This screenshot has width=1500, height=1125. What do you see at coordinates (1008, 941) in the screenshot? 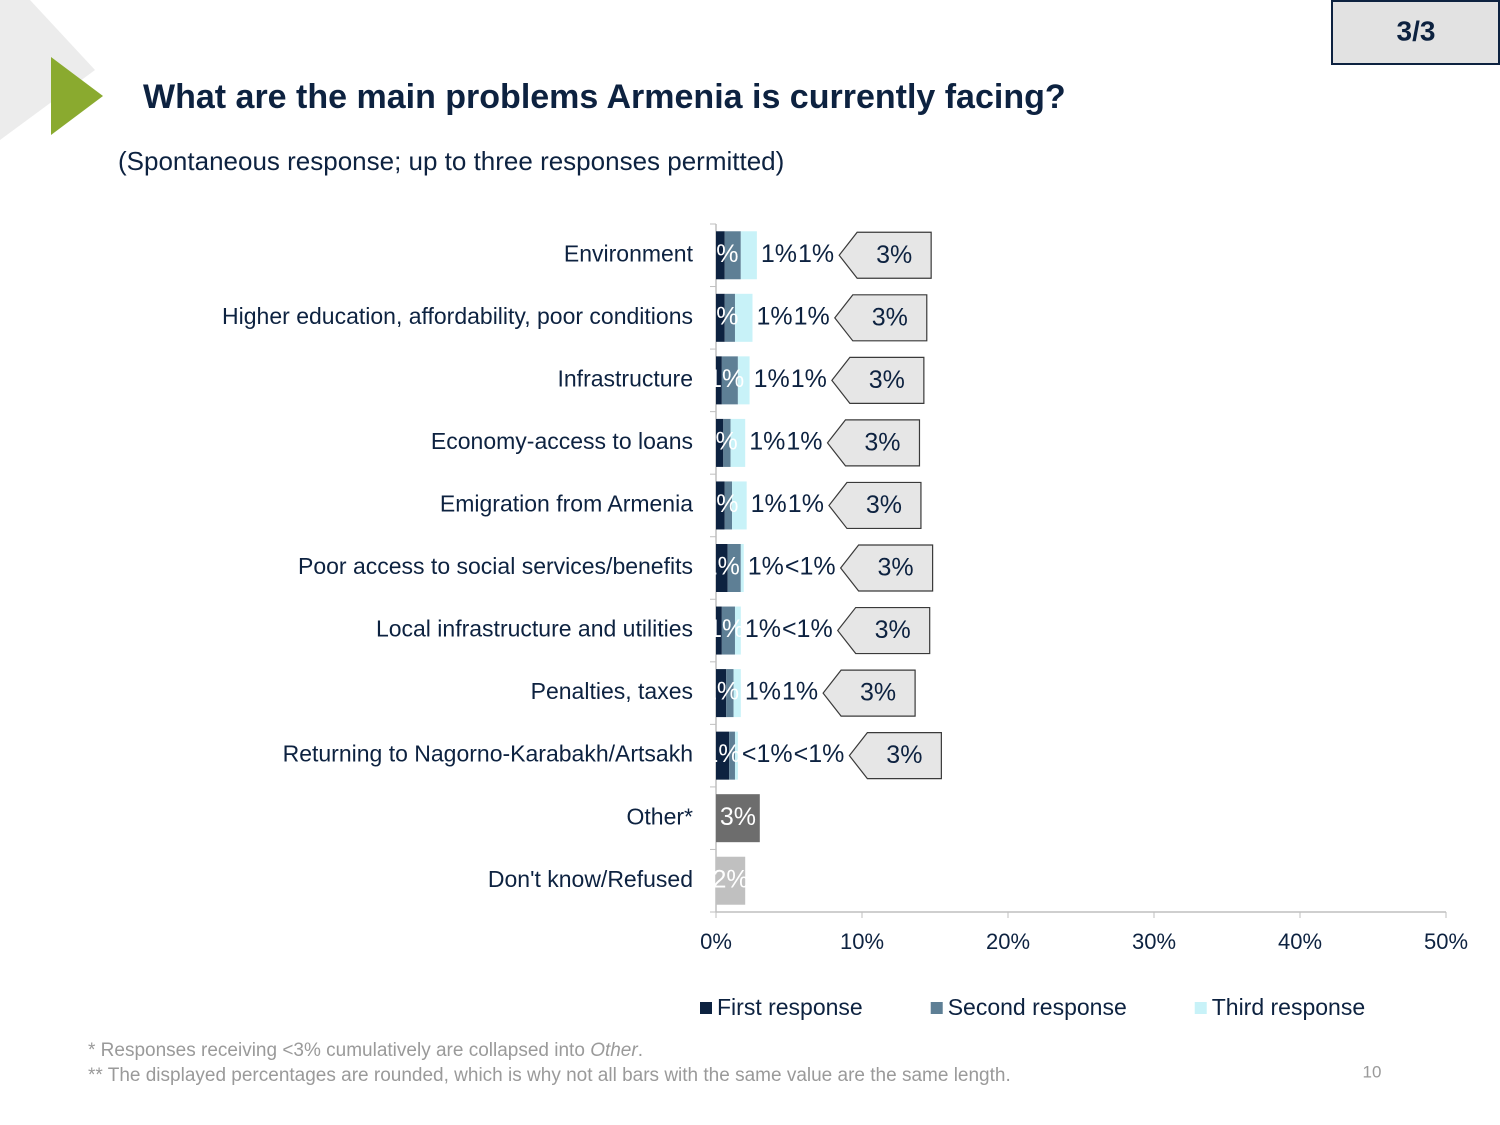
I see `x-tick-label: 20%` at bounding box center [1008, 941].